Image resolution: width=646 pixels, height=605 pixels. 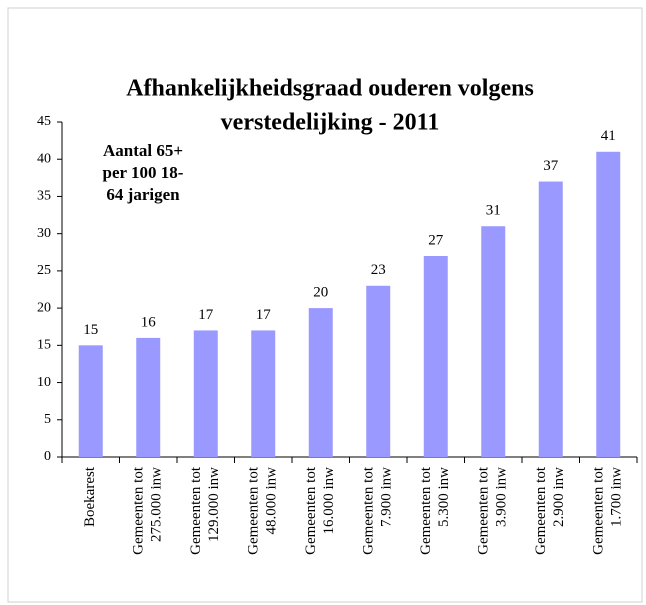 I want to click on y-tick-label: 20, so click(x=44, y=307).